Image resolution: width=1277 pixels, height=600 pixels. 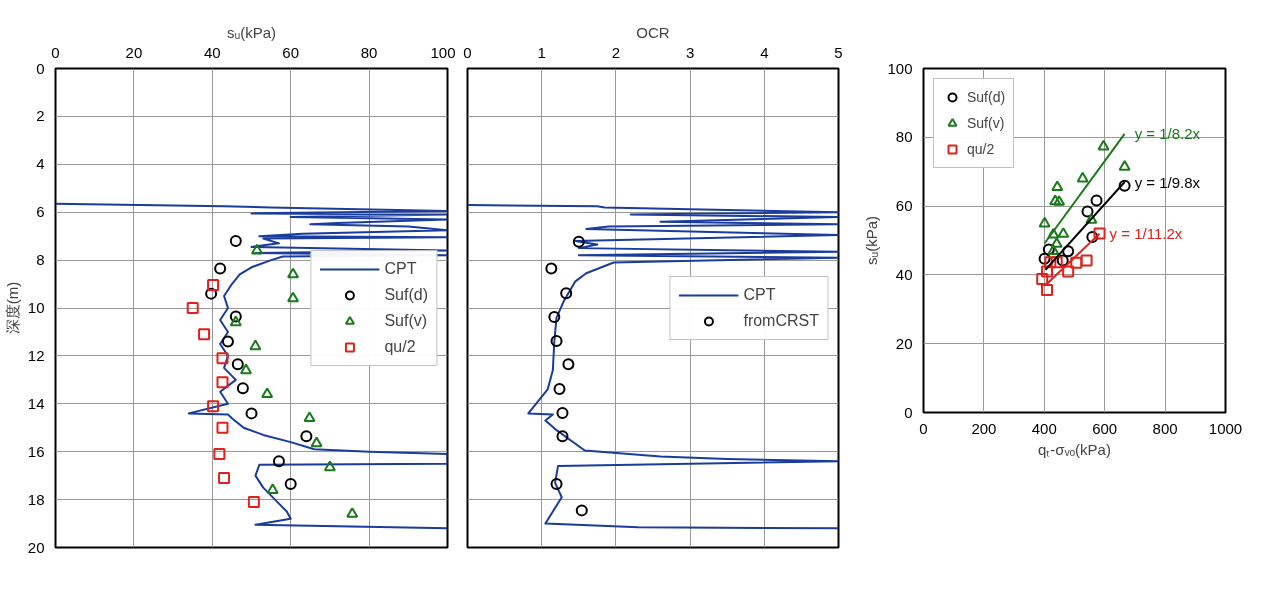 I want to click on y-tick-label: 8, so click(x=40, y=260).